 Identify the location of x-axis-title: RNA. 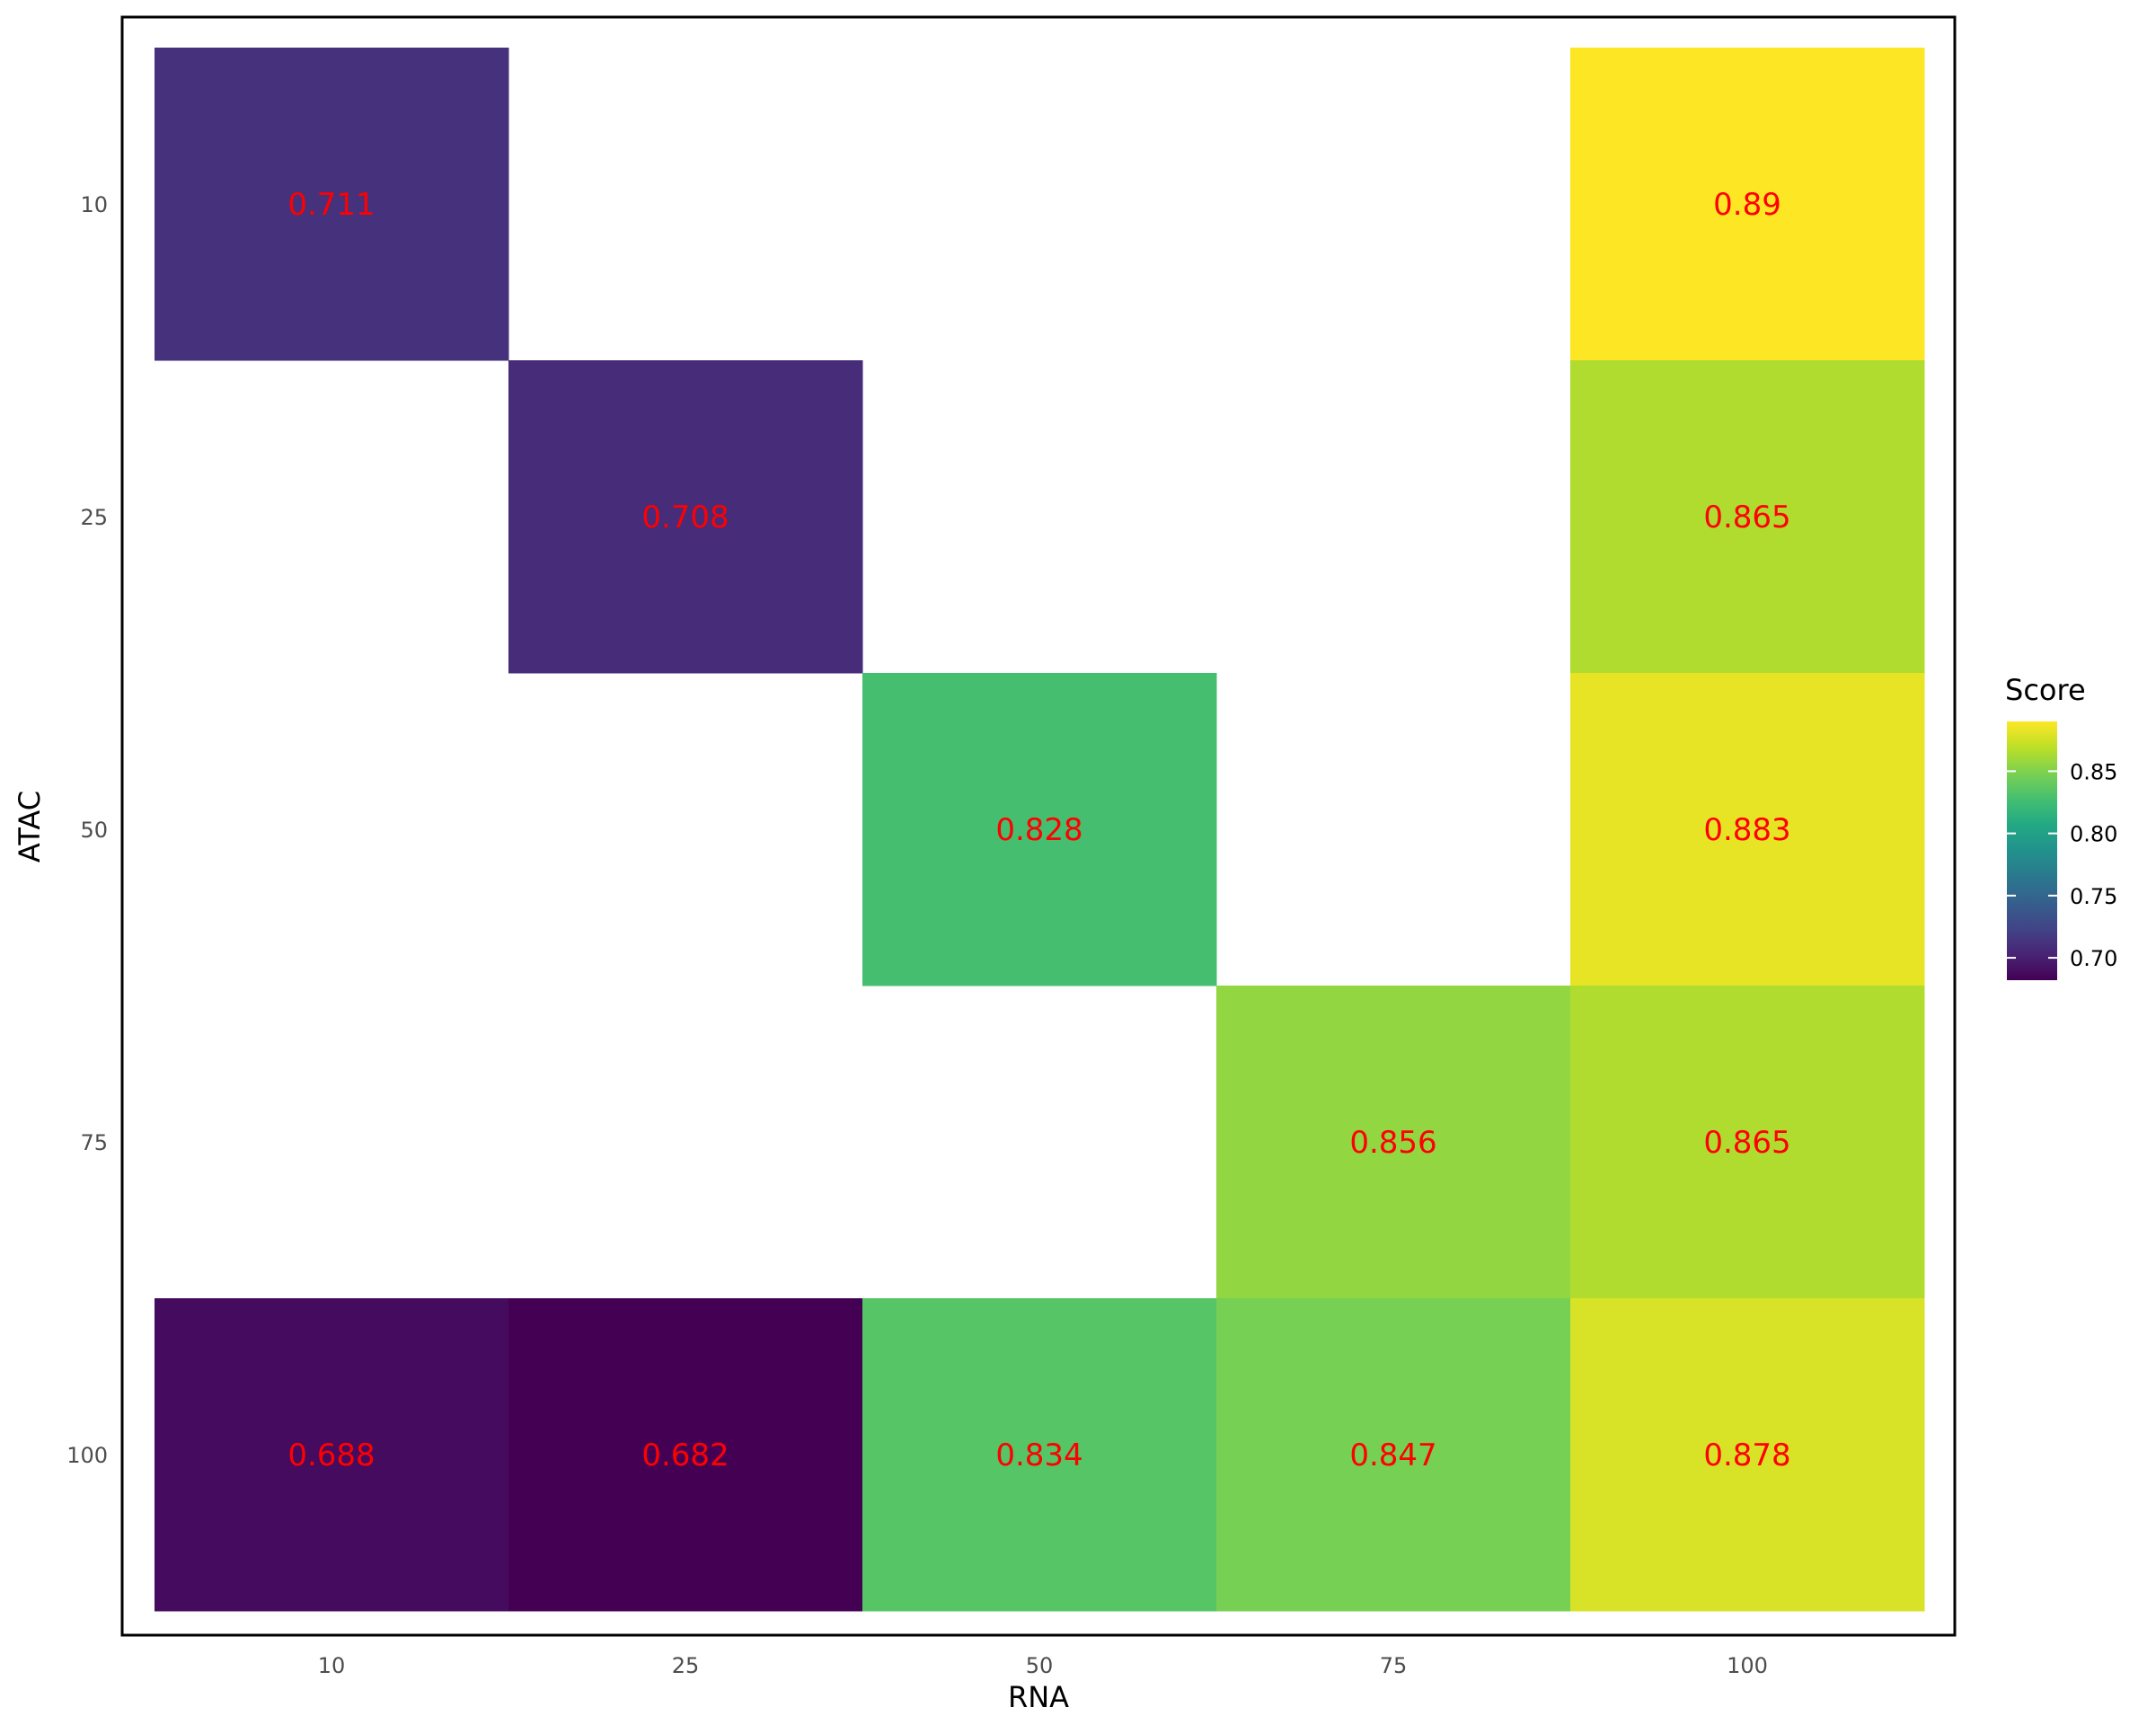
(1039, 1697).